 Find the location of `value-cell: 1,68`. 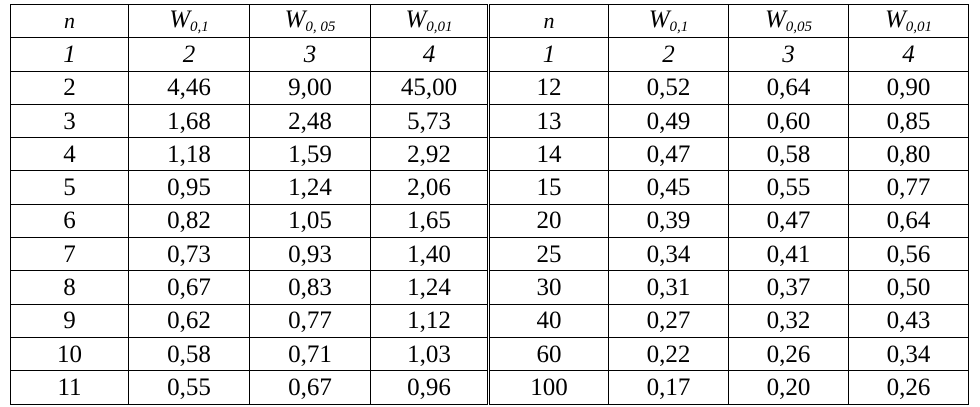

value-cell: 1,68 is located at coordinates (189, 121).